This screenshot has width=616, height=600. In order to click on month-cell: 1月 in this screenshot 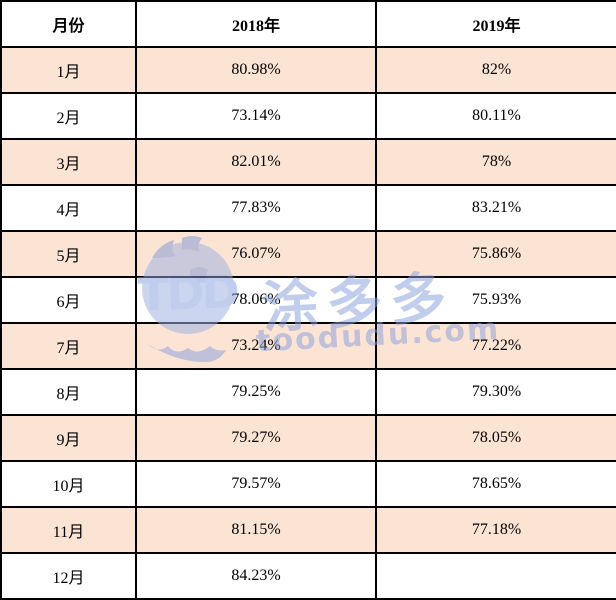, I will do `click(68, 70)`.